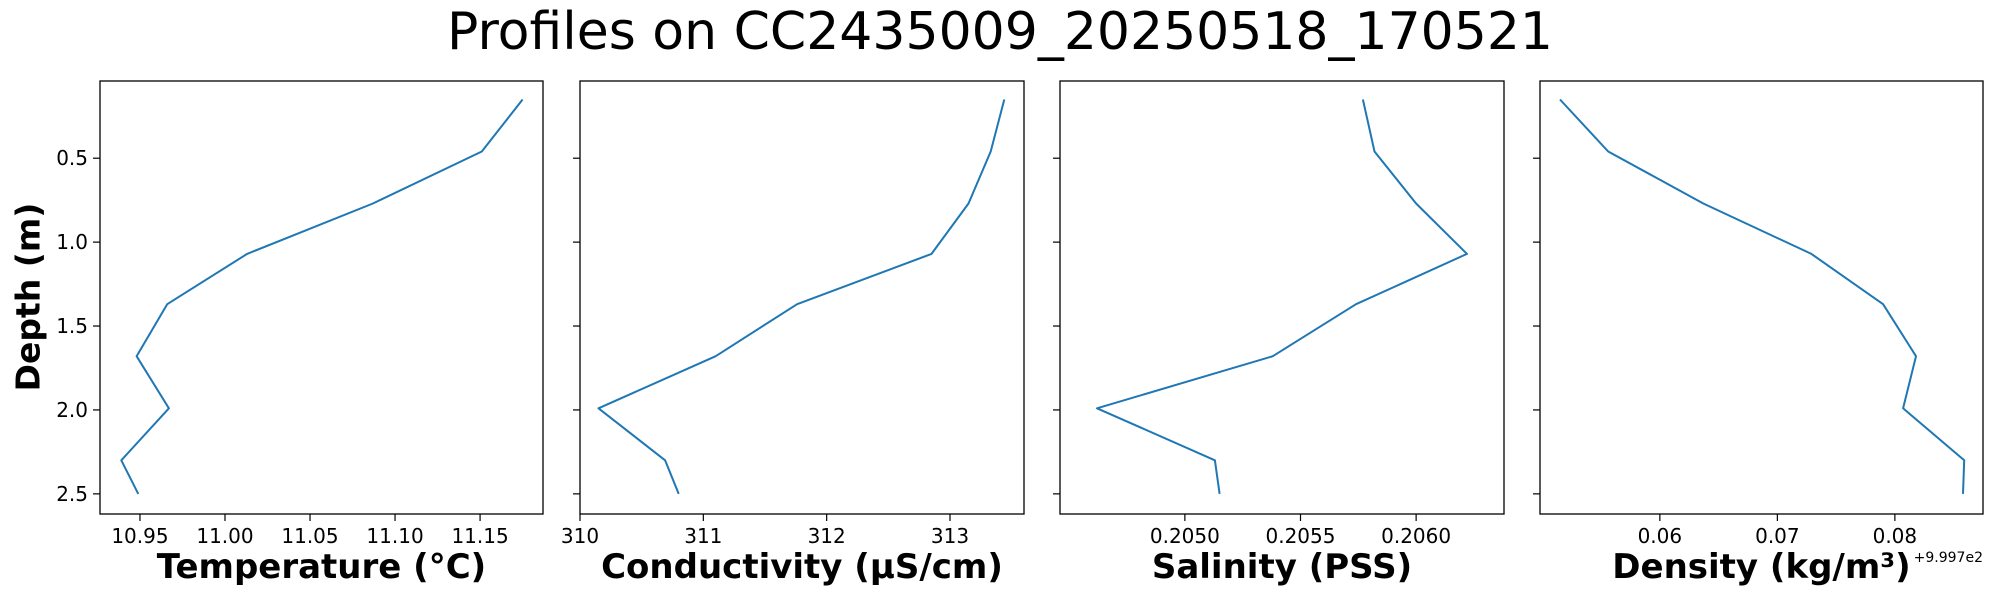 The height and width of the screenshot is (600, 2000). What do you see at coordinates (827, 536) in the screenshot?
I see `x-tick-label: 312` at bounding box center [827, 536].